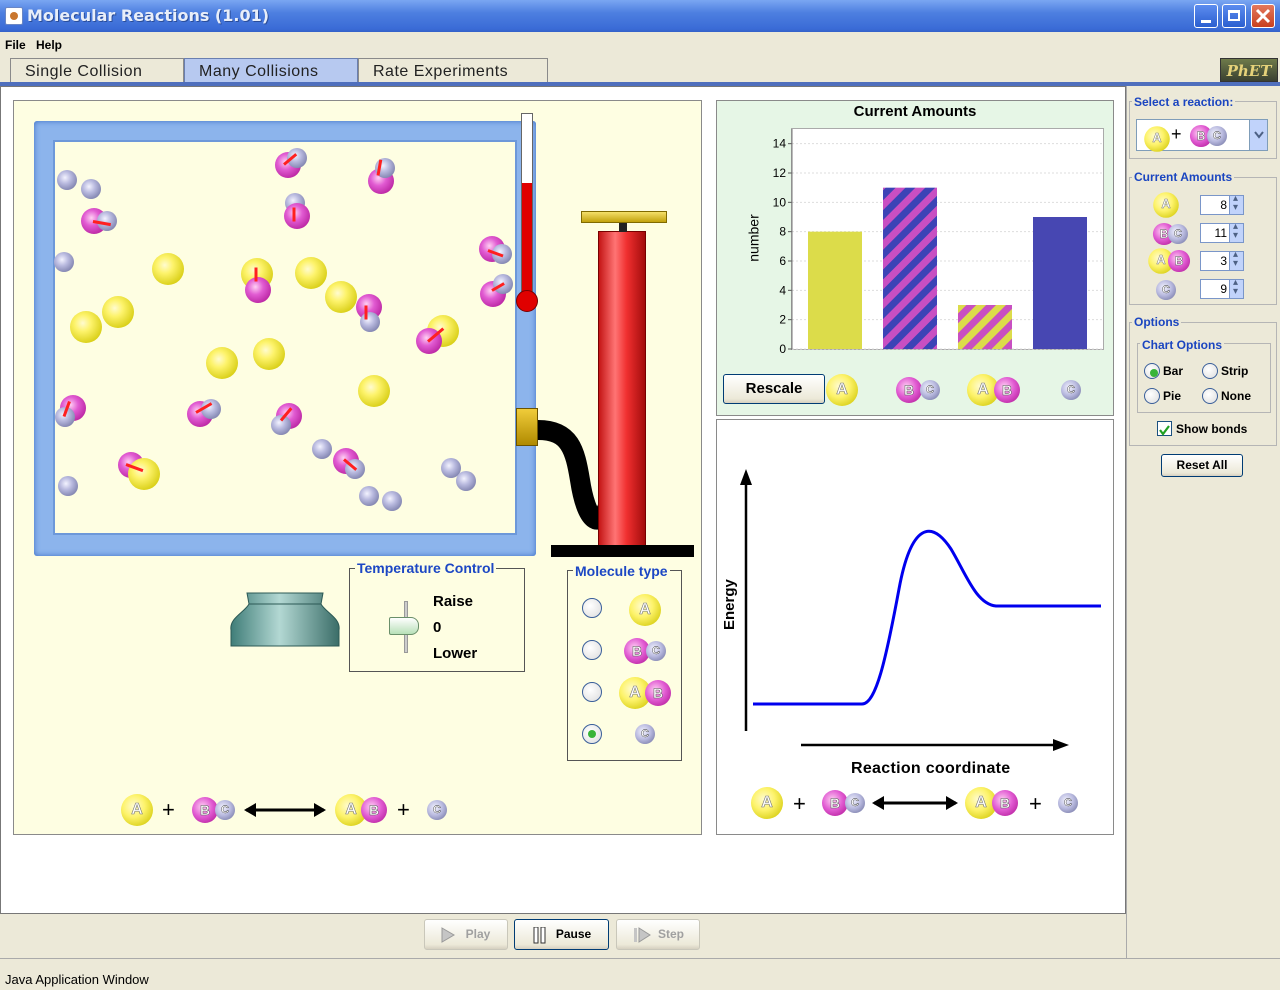 This screenshot has height=990, width=1280. What do you see at coordinates (909, 390) in the screenshot?
I see `chart-legend-b-icon: B` at bounding box center [909, 390].